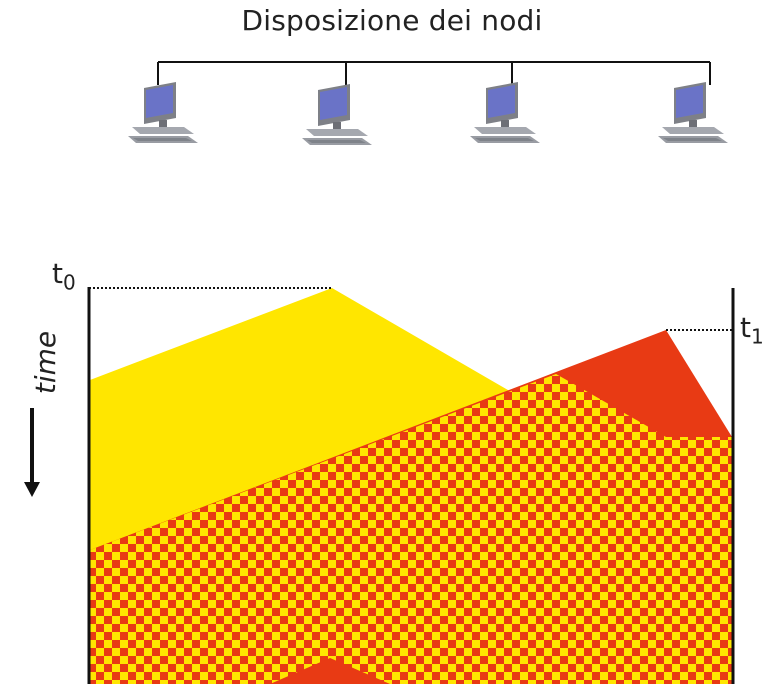  I want to click on t1-subscript: 1, so click(757, 336).